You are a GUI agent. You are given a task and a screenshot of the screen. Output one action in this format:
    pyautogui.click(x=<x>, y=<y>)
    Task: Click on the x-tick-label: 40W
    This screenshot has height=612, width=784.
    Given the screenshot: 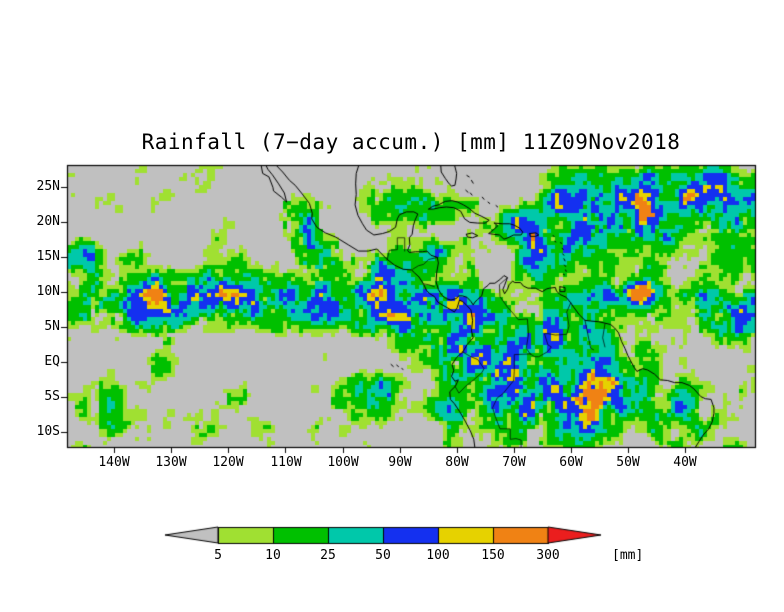 What is the action you would take?
    pyautogui.click(x=685, y=462)
    